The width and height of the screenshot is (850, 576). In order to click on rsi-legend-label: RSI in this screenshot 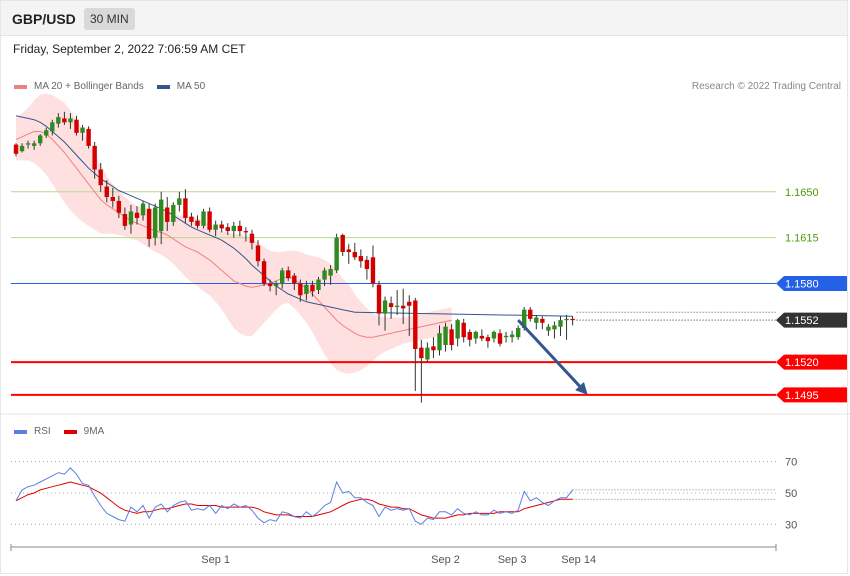, I will do `click(42, 431)`.